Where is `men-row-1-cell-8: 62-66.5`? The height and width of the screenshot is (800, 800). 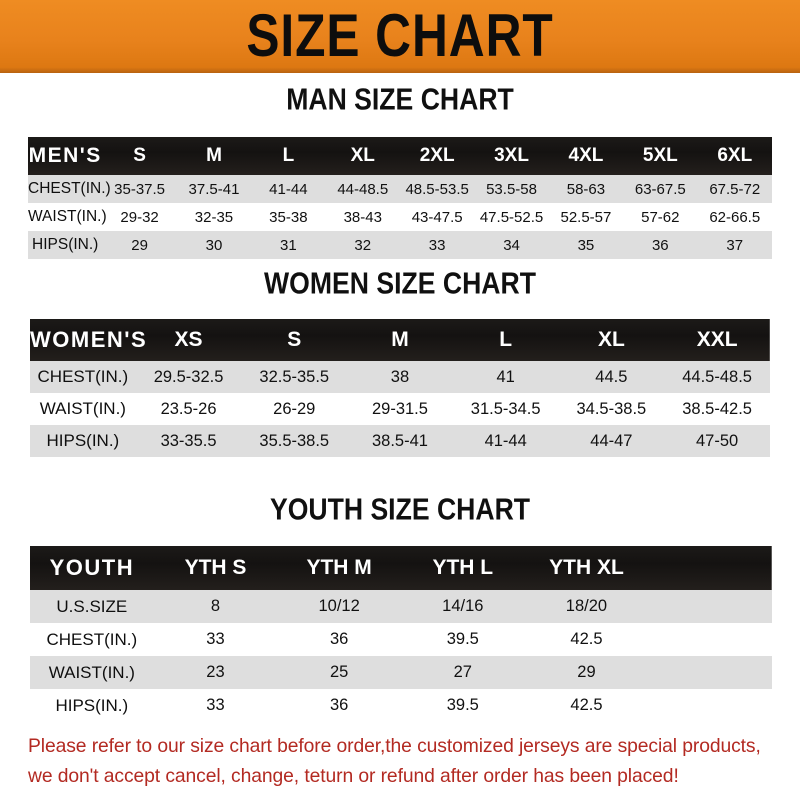
men-row-1-cell-8: 62-66.5 is located at coordinates (735, 217).